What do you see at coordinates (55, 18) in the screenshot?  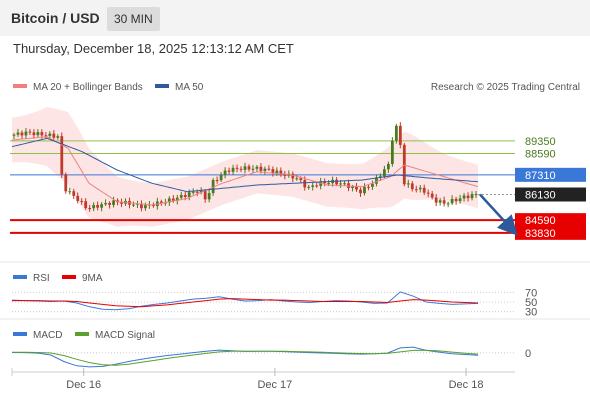 I see `instrument-title: Bitcoin / USD` at bounding box center [55, 18].